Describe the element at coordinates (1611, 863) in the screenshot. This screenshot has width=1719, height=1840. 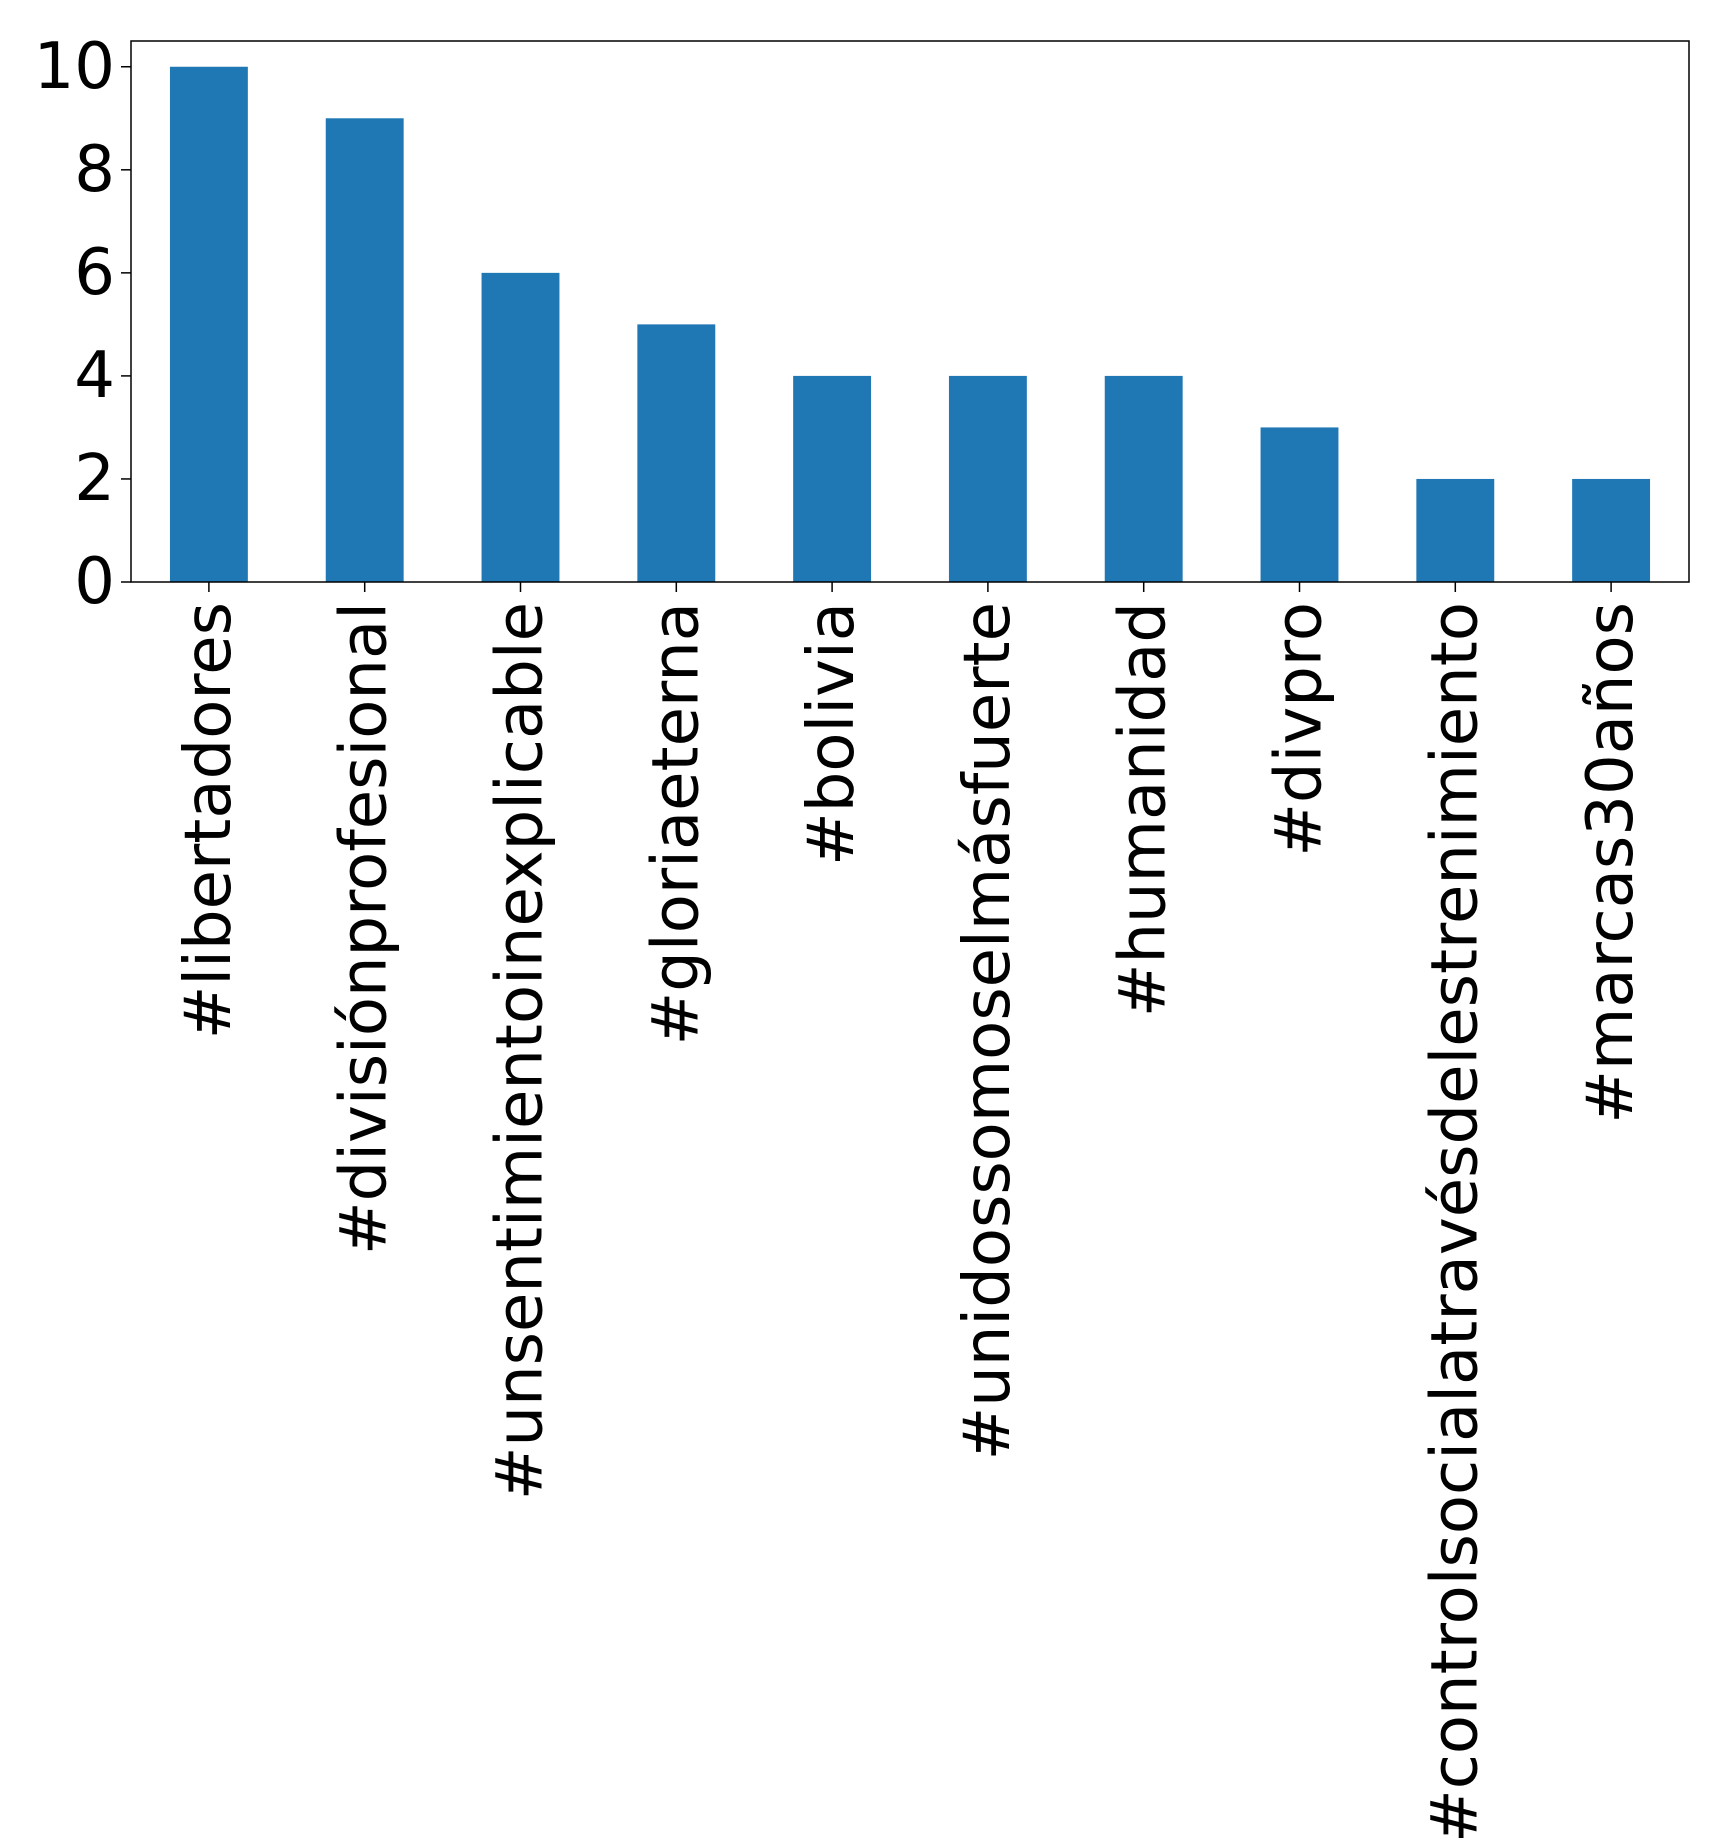
I see `x-tick-label-9: #marcas30años` at that location.